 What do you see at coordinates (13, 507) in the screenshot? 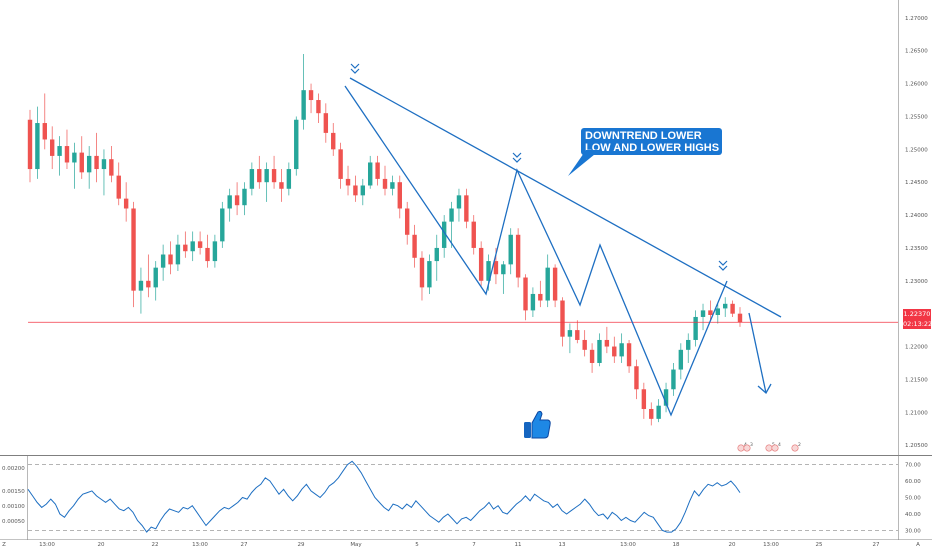
I see `osc-left-tick-label: 0.00100` at bounding box center [13, 507].